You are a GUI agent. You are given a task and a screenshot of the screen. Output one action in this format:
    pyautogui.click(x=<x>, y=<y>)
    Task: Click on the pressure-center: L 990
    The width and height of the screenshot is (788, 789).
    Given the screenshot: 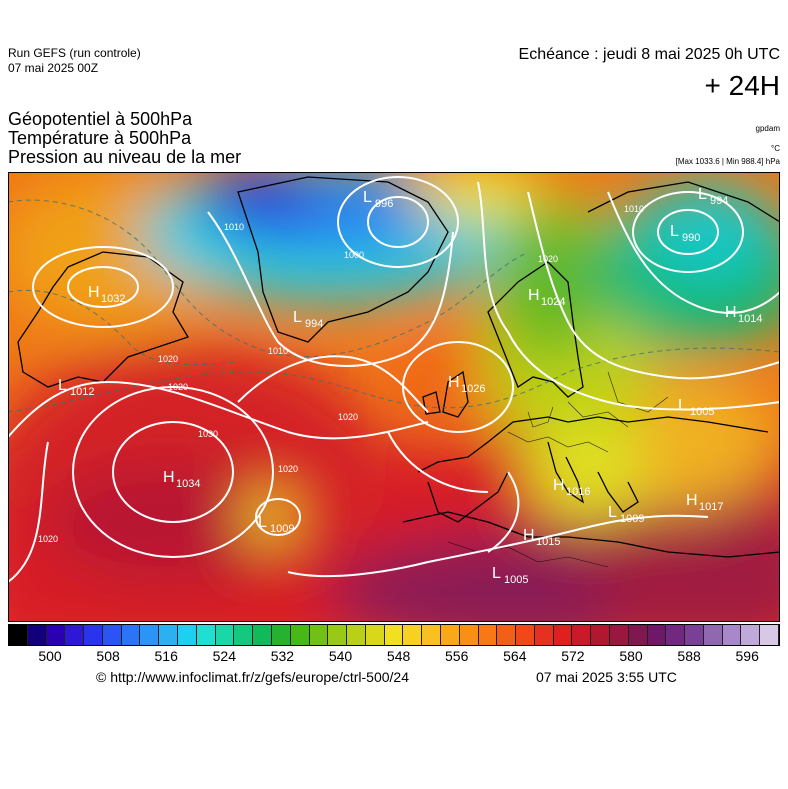 What is the action you would take?
    pyautogui.click(x=685, y=233)
    